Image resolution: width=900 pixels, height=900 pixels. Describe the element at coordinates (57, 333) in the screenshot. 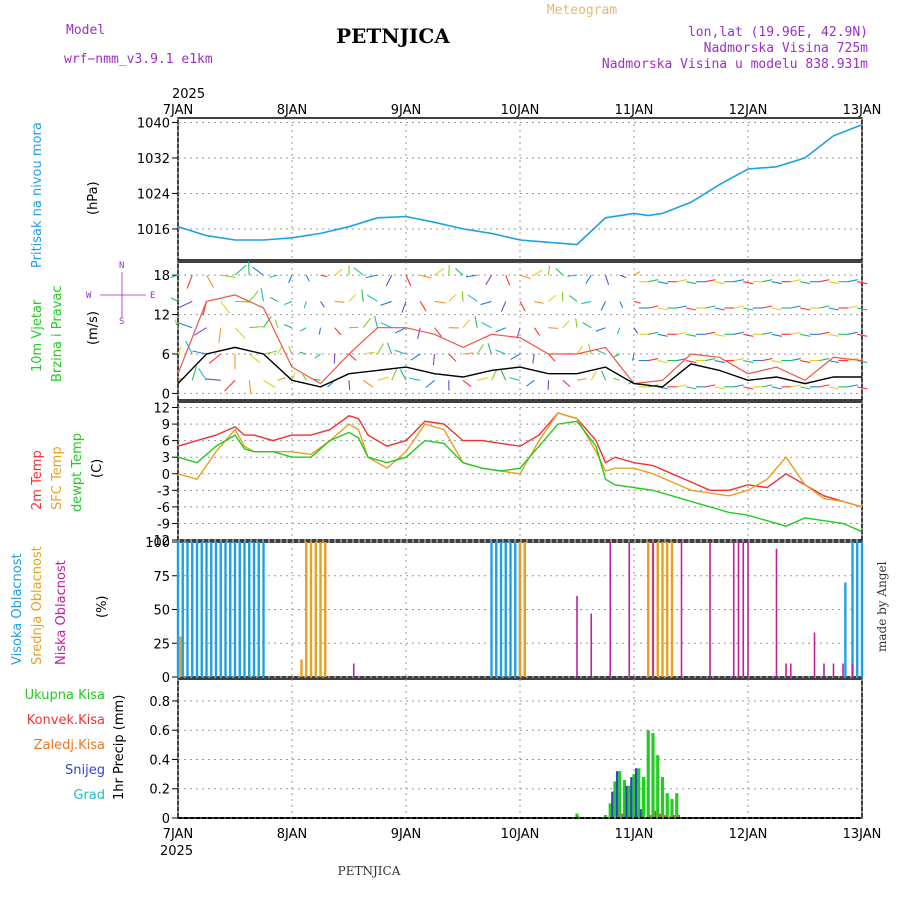

I see `wind-ylabel-2: Brzina i Pravac` at that location.